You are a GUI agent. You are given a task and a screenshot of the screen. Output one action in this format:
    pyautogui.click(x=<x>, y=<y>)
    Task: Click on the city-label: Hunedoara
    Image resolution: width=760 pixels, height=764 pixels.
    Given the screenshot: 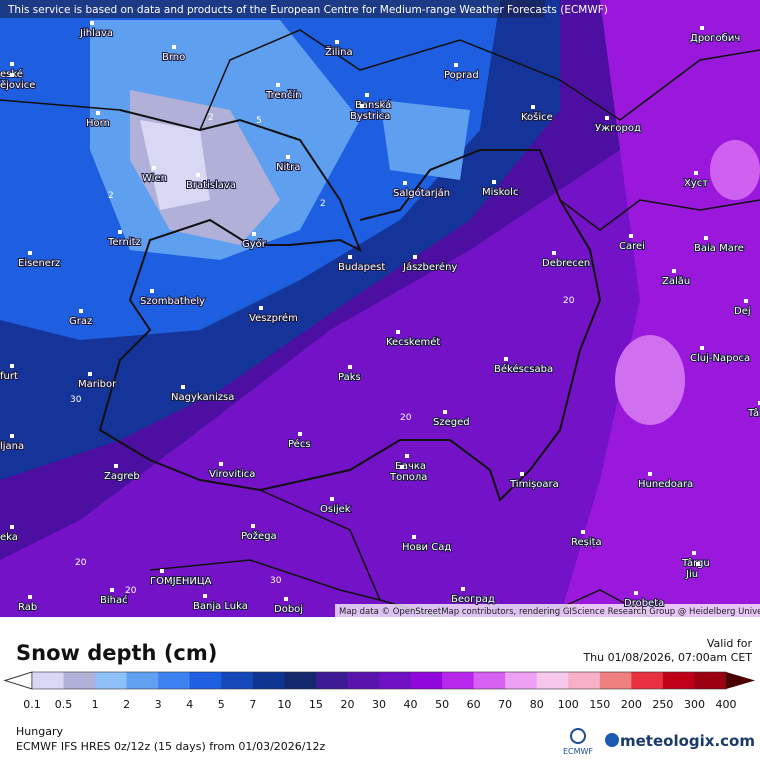 What is the action you would take?
    pyautogui.click(x=665, y=484)
    